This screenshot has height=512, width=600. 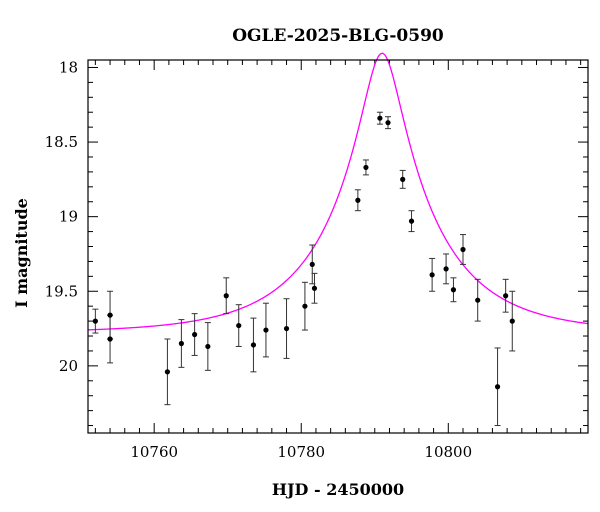 I want to click on y-tick-label: 20, so click(x=68, y=366).